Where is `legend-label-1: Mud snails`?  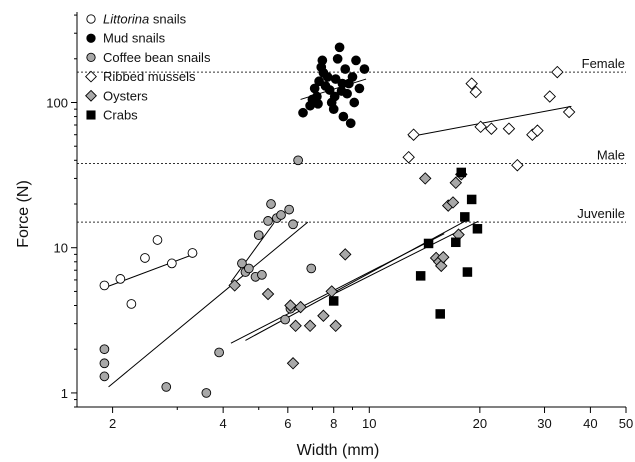 legend-label-1: Mud snails is located at coordinates (134, 38).